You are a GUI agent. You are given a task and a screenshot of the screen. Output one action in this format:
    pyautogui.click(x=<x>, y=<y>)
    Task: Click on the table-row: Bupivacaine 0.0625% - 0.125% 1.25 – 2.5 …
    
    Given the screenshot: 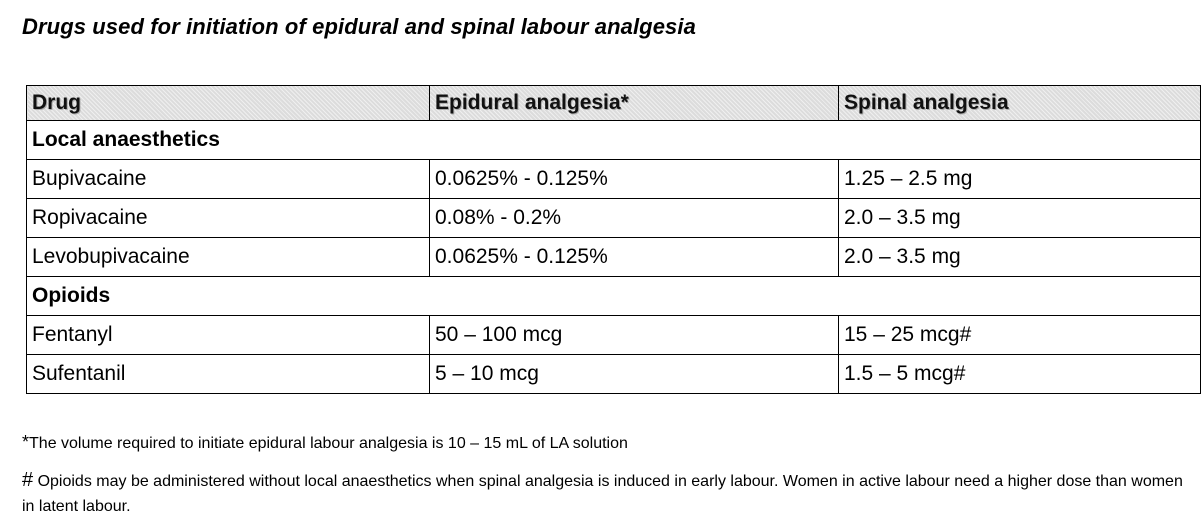 What is the action you would take?
    pyautogui.click(x=613, y=179)
    